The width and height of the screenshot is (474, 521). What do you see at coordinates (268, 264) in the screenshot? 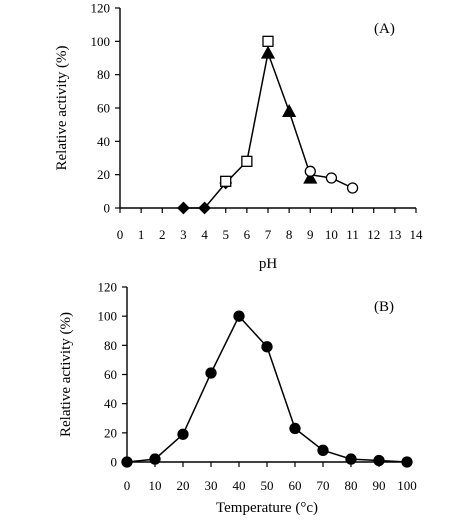
I see `x-axis-title: pH` at bounding box center [268, 264].